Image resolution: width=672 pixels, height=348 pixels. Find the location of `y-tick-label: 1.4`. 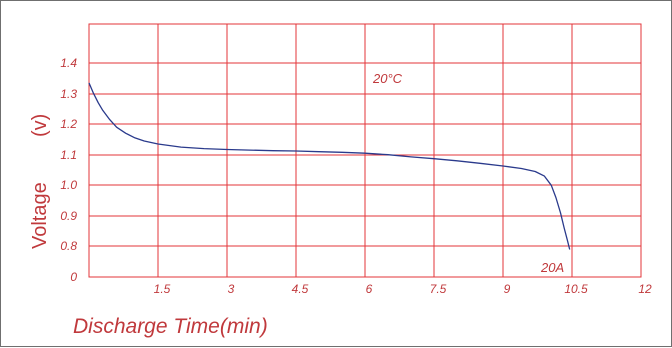

y-tick-label: 1.4 is located at coordinates (68, 63).